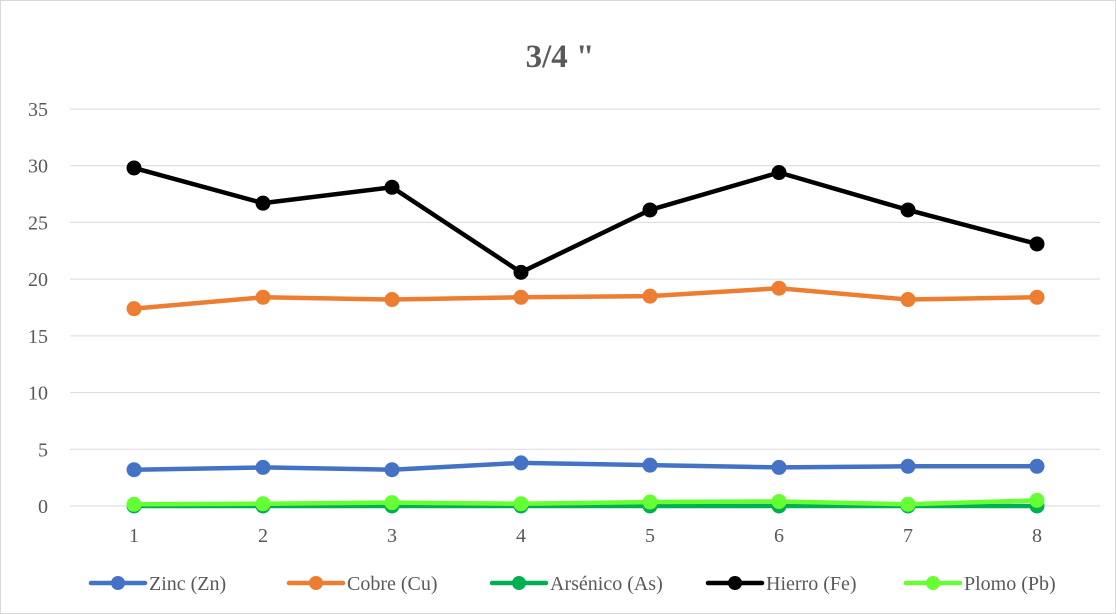  What do you see at coordinates (43, 450) in the screenshot?
I see `y-tick-label: 5` at bounding box center [43, 450].